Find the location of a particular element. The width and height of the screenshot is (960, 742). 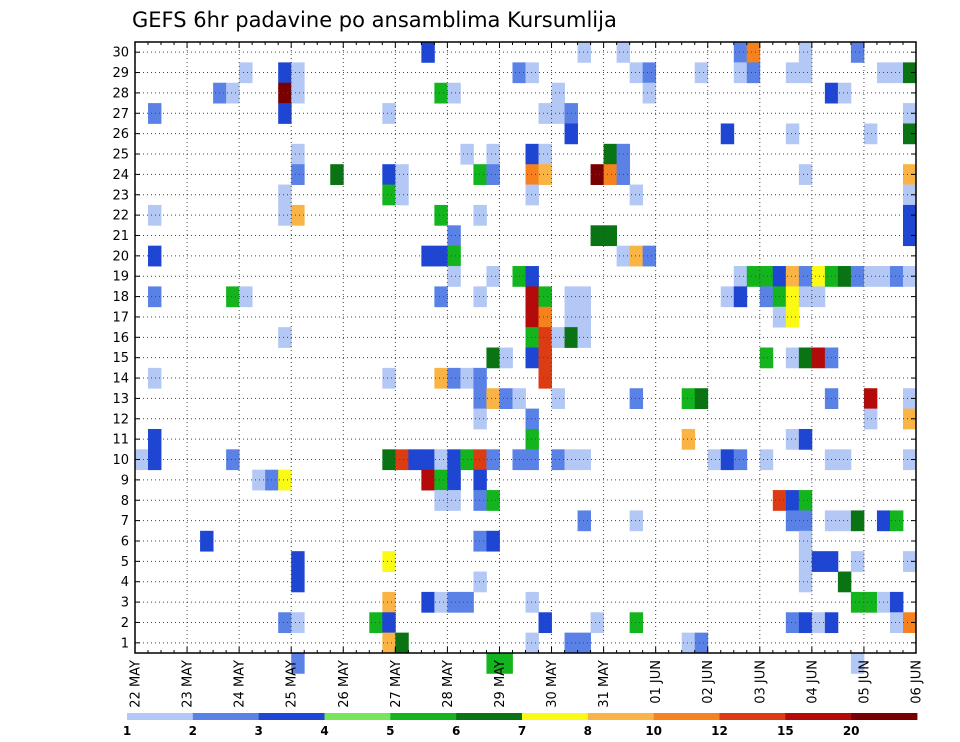

legend-label: 15 is located at coordinates (785, 731).